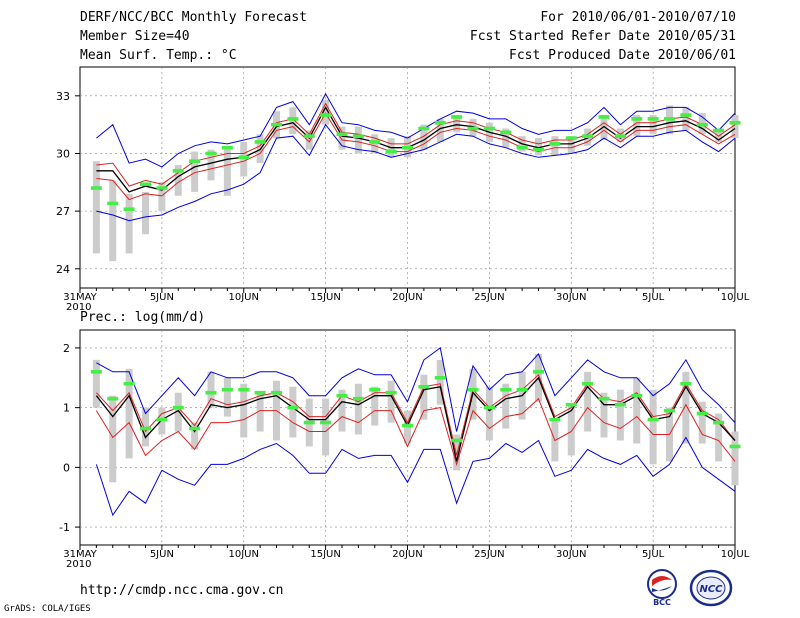 The height and width of the screenshot is (618, 800). What do you see at coordinates (407, 554) in the screenshot?
I see `x-tick-label-prec: 20JUN` at bounding box center [407, 554].